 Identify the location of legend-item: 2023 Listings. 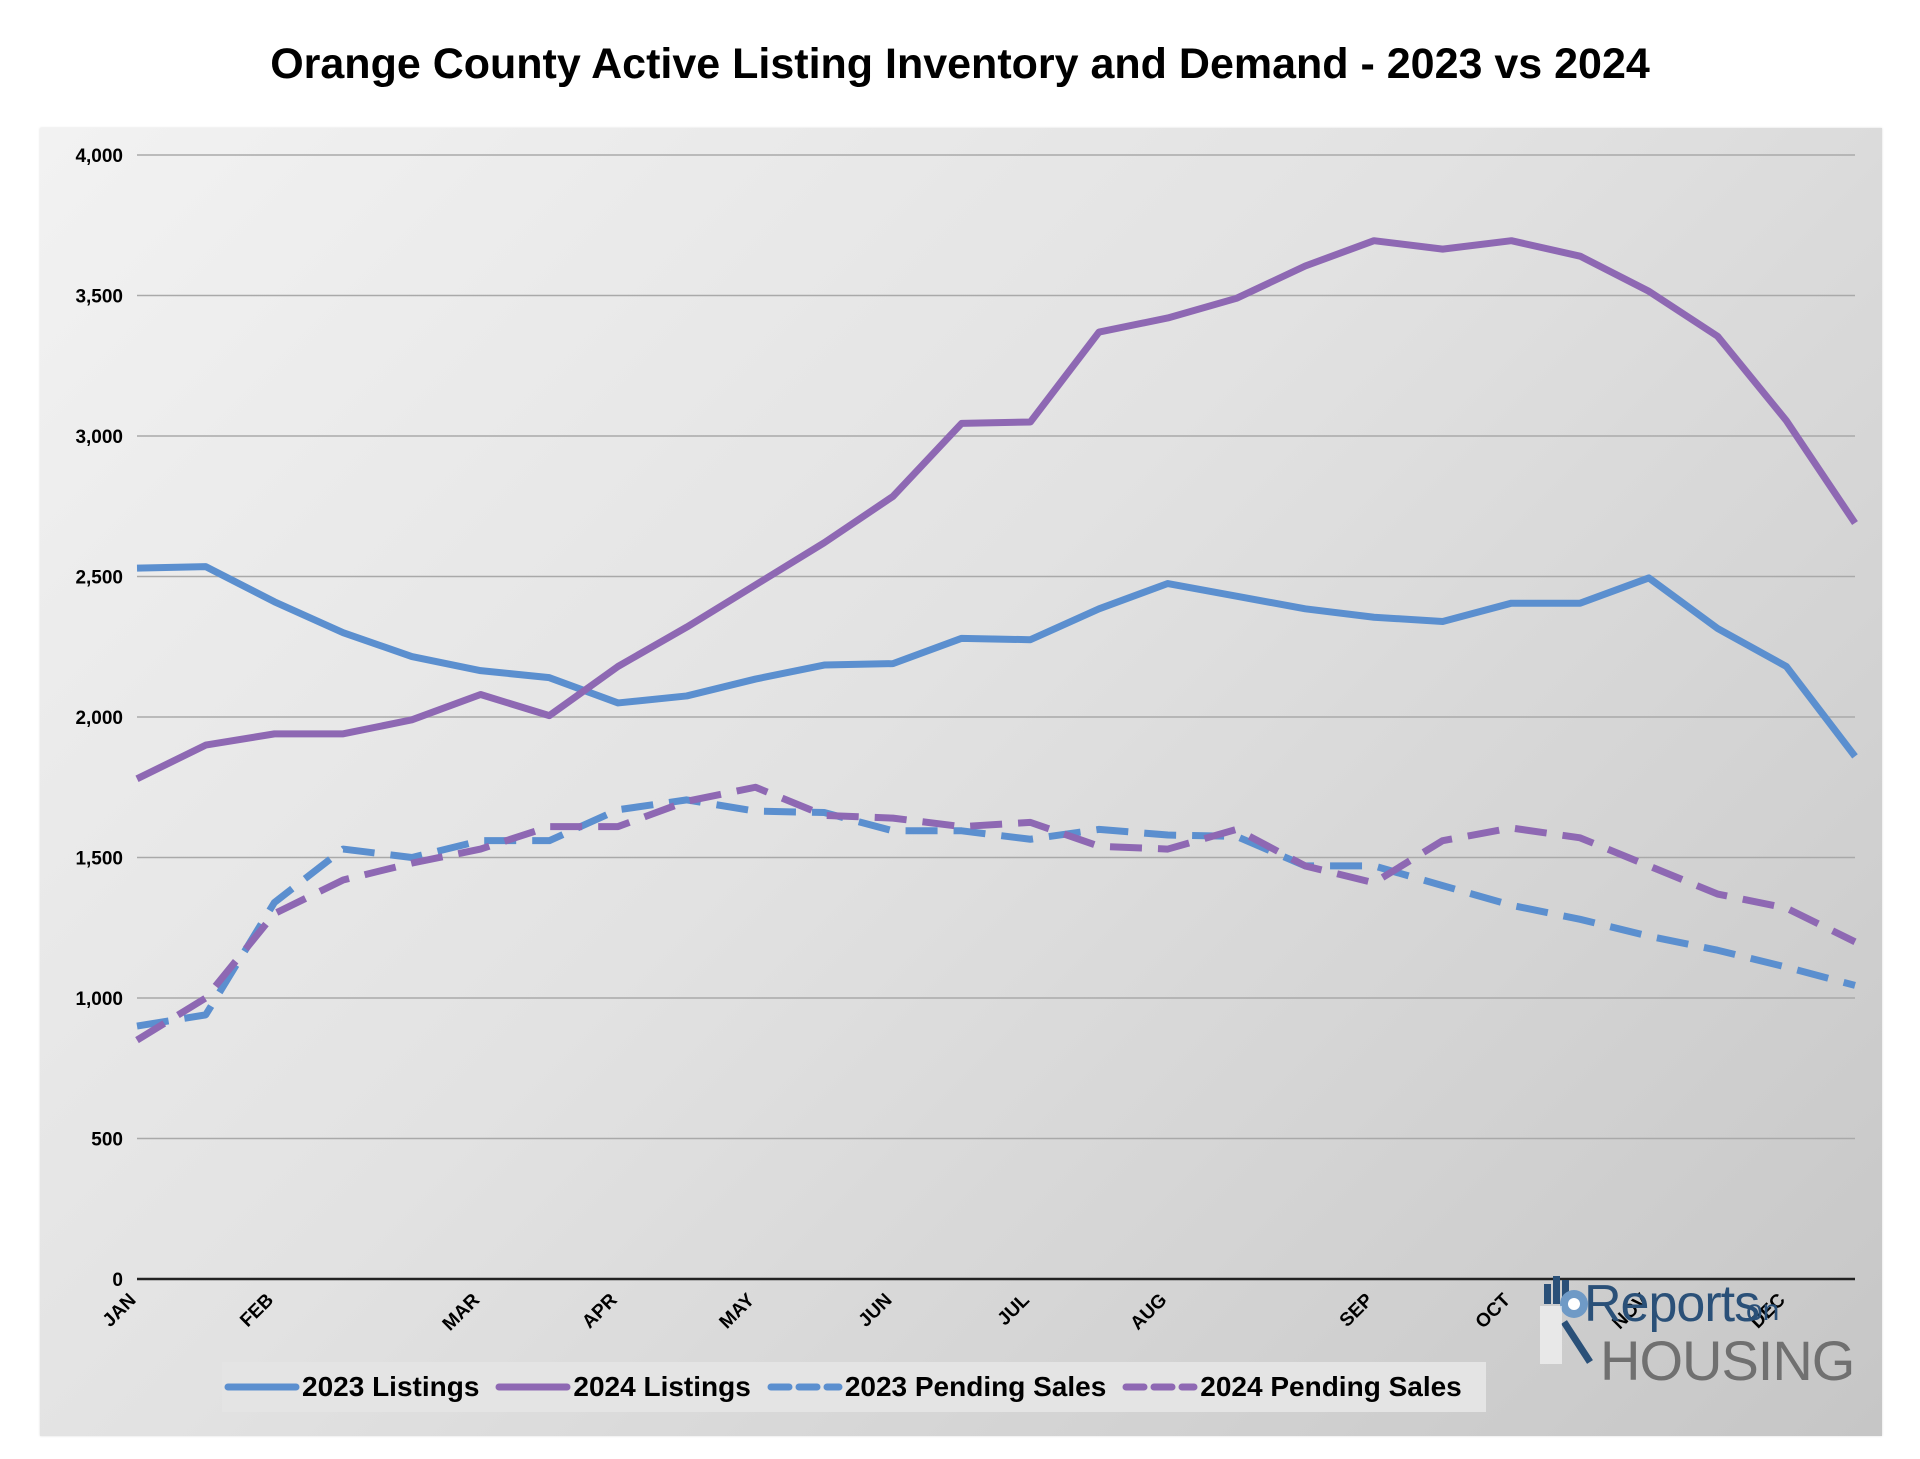
(350, 1387).